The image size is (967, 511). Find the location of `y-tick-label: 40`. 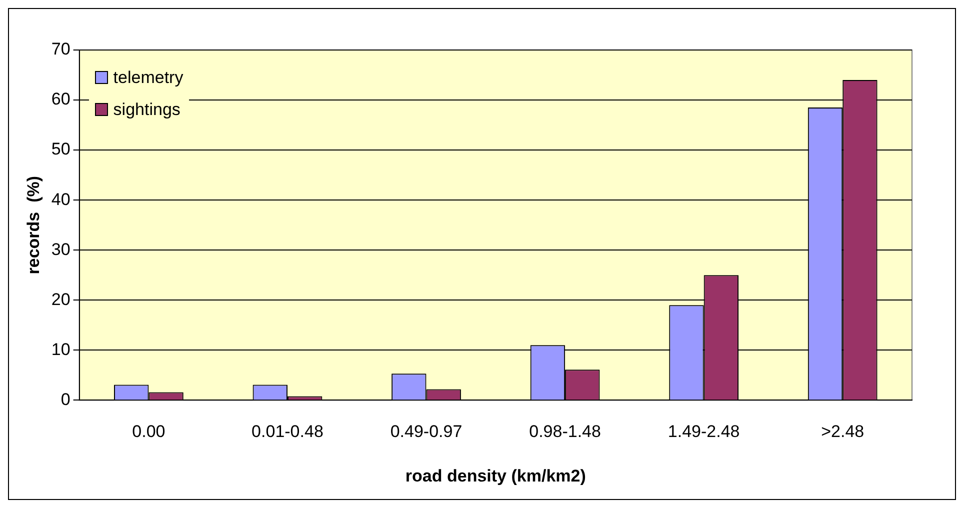

y-tick-label: 40 is located at coordinates (60, 199).